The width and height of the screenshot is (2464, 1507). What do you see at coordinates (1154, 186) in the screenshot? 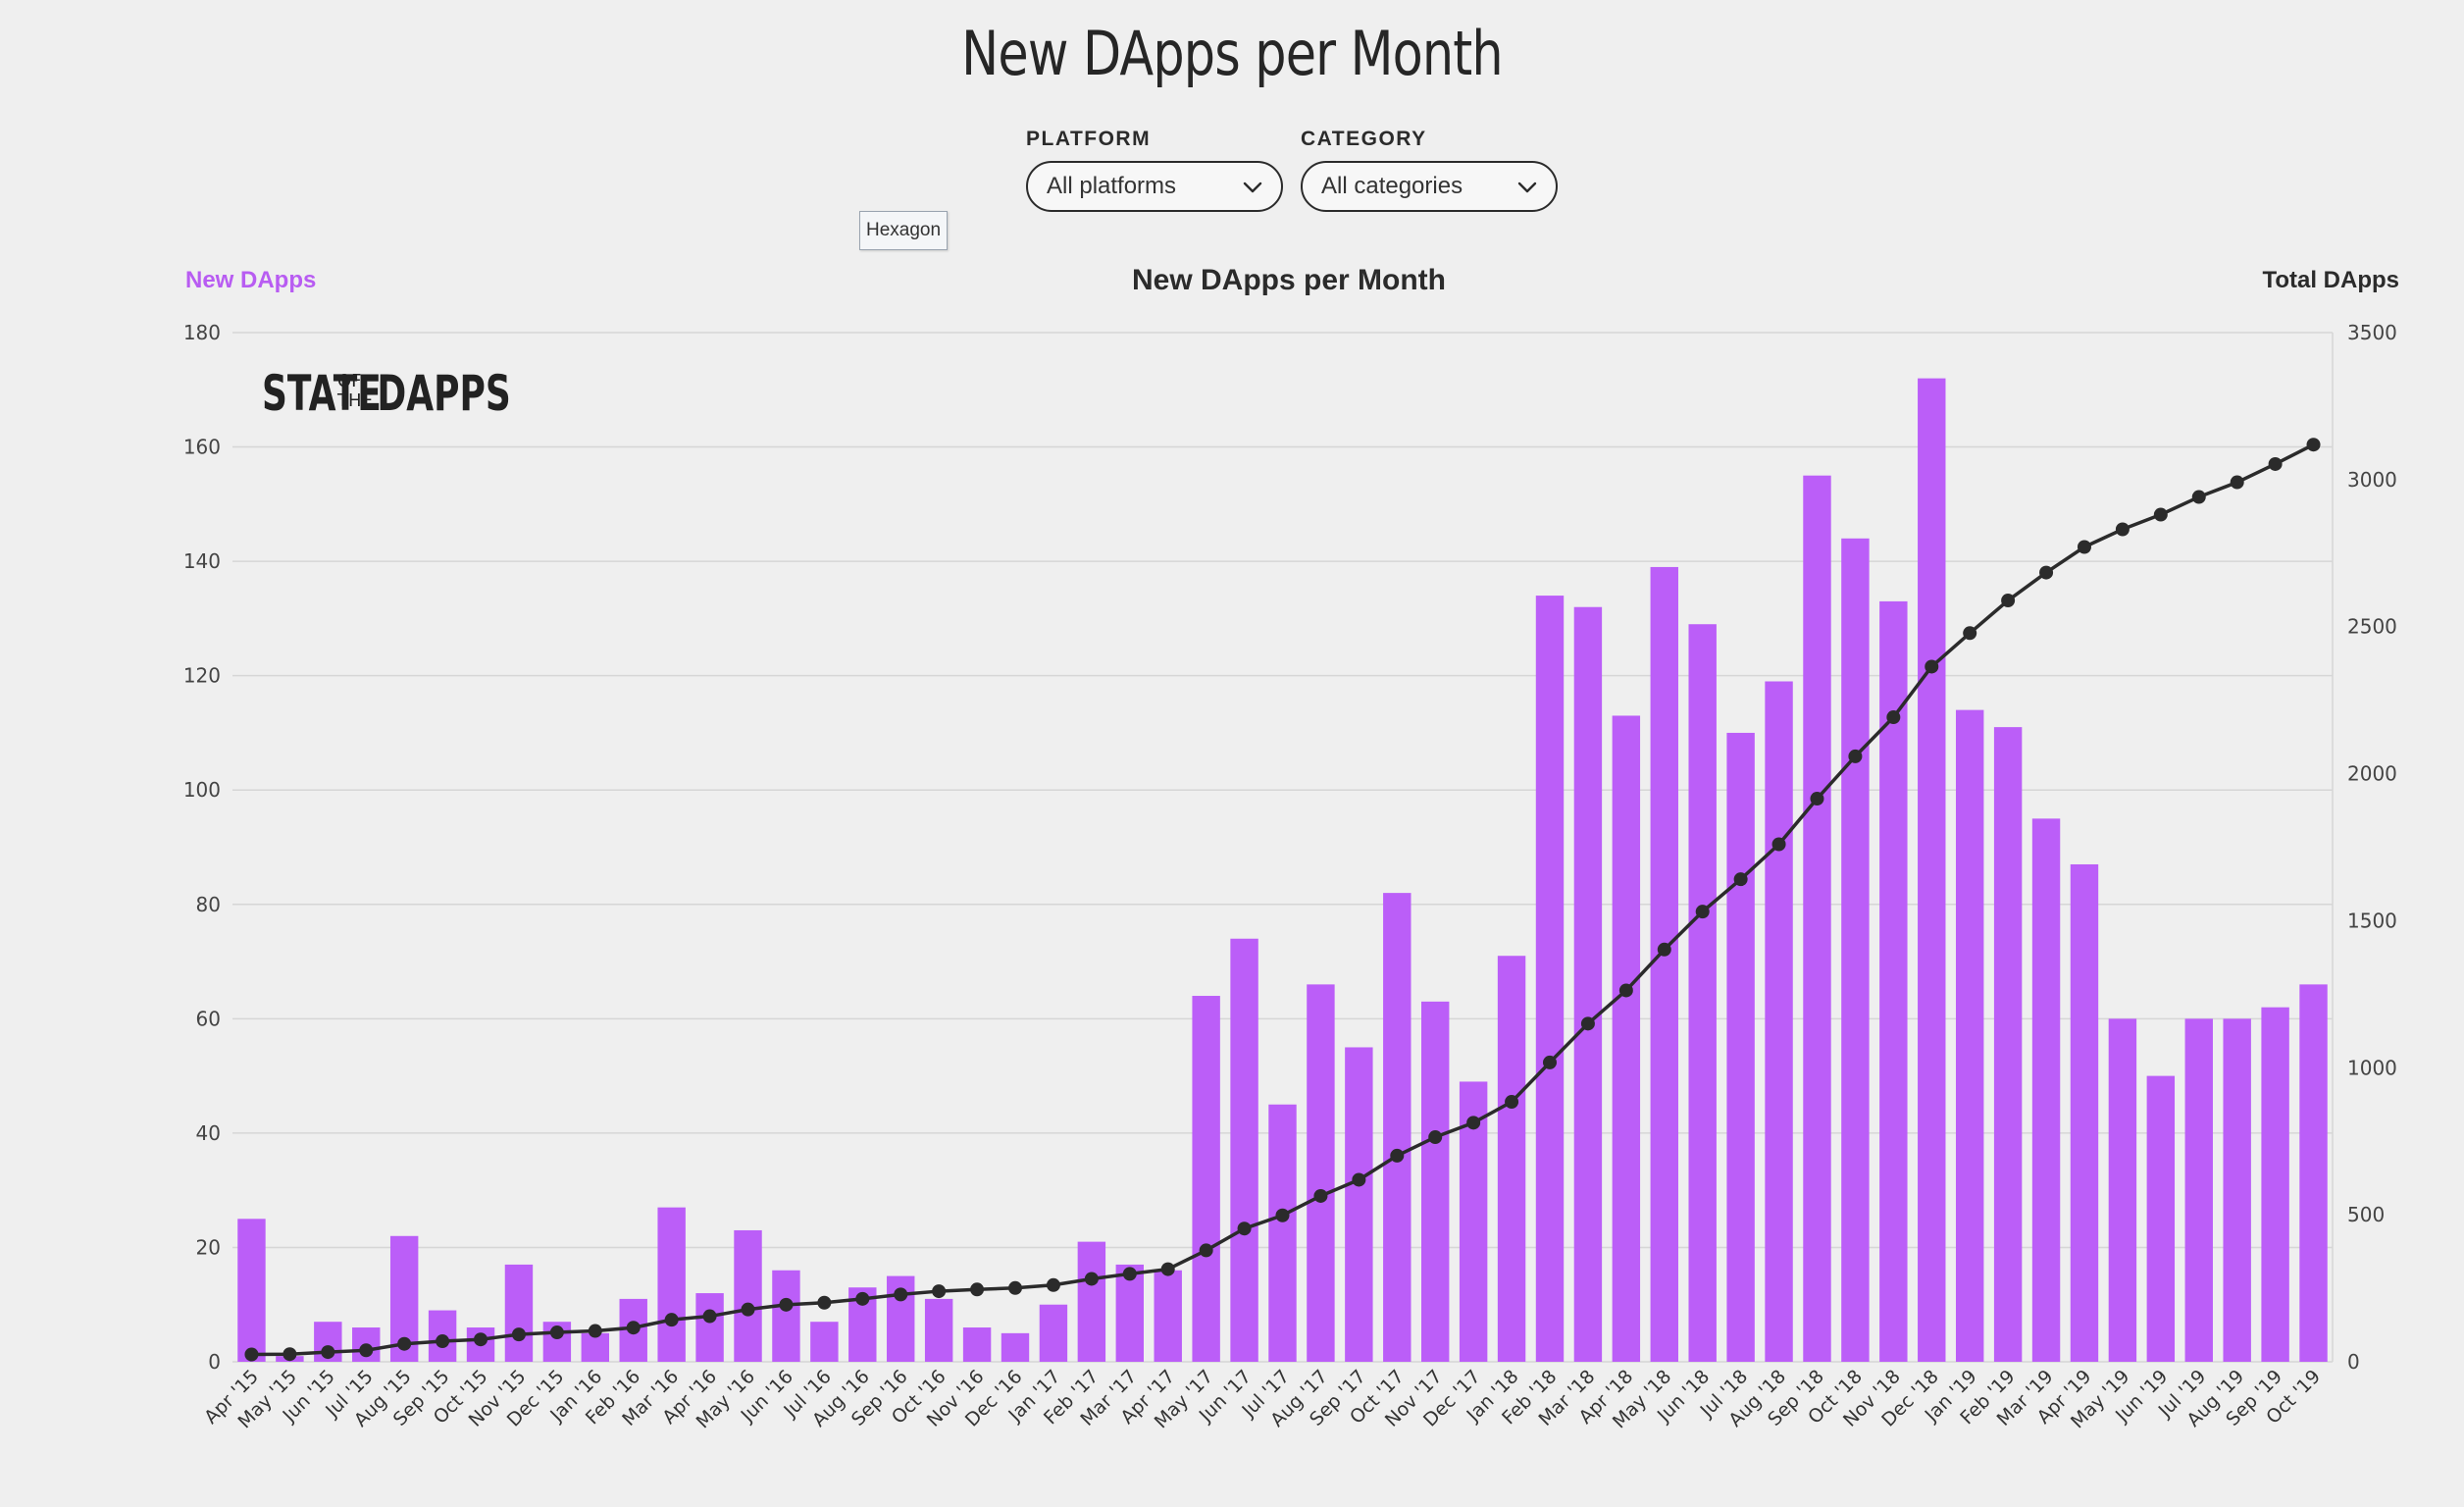
I see `platform-select: All platforms` at bounding box center [1154, 186].